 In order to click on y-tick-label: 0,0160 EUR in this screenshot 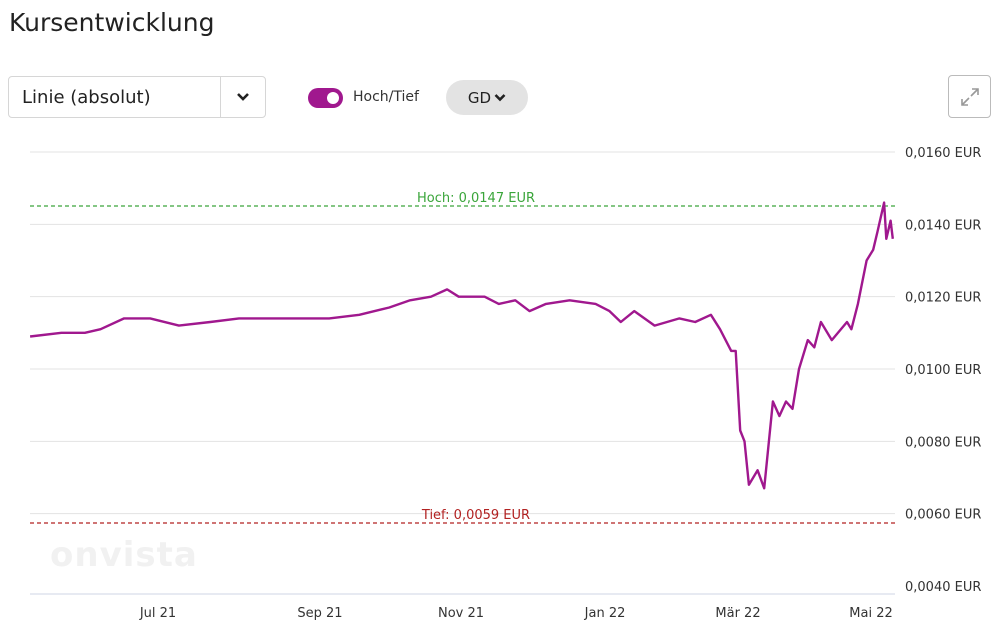, I will do `click(943, 153)`.